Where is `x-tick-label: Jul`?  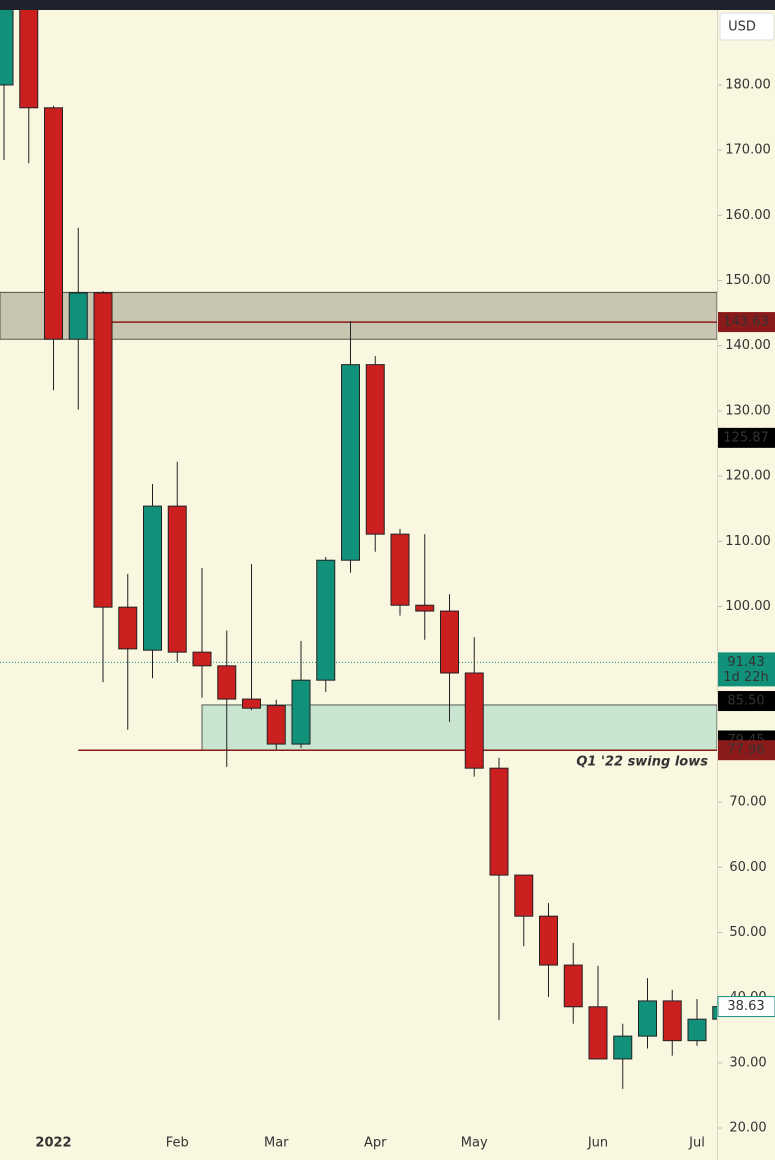 x-tick-label: Jul is located at coordinates (696, 1143).